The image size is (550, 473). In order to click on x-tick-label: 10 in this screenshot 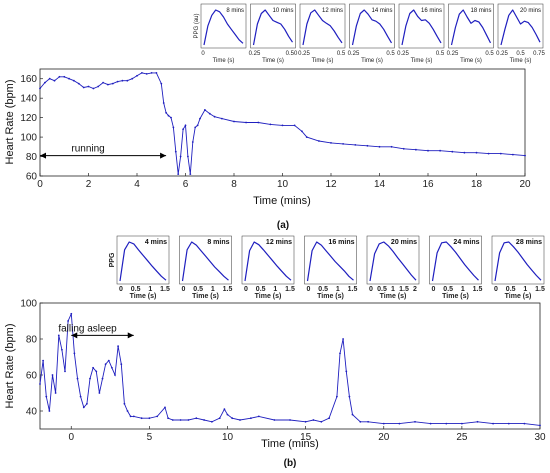, I will do `click(283, 184)`.